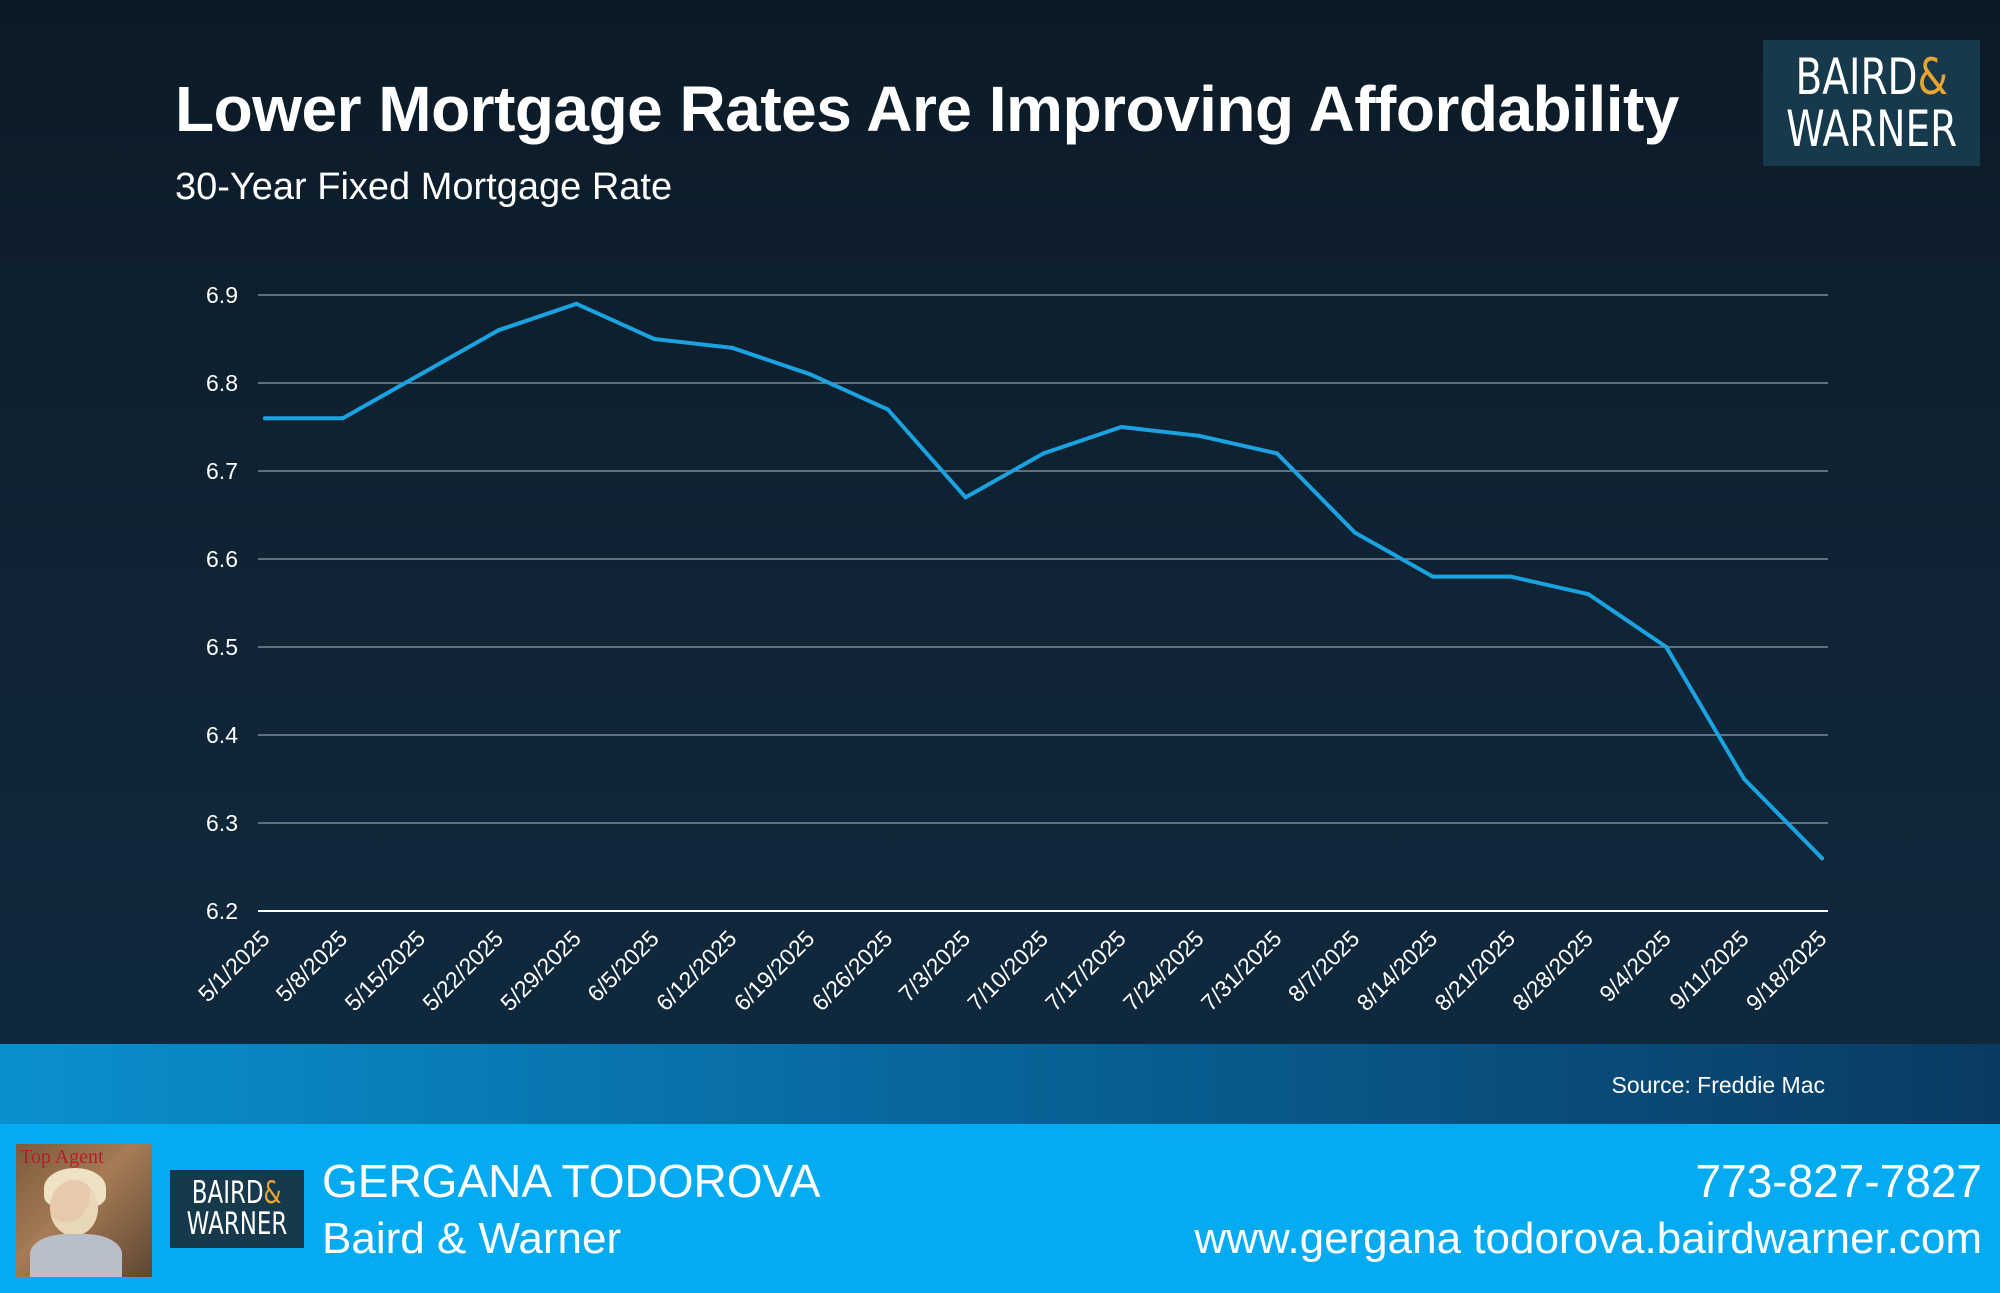  What do you see at coordinates (472, 1238) in the screenshot?
I see `agent-company: Baird & Warner` at bounding box center [472, 1238].